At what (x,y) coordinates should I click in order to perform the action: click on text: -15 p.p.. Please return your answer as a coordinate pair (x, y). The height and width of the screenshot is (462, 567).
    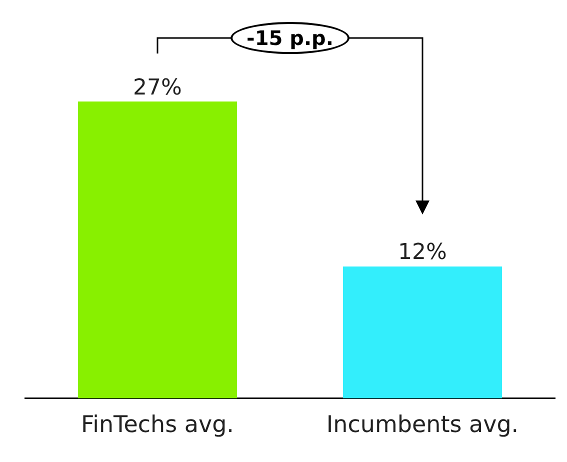
    Looking at the image, I should click on (290, 38).